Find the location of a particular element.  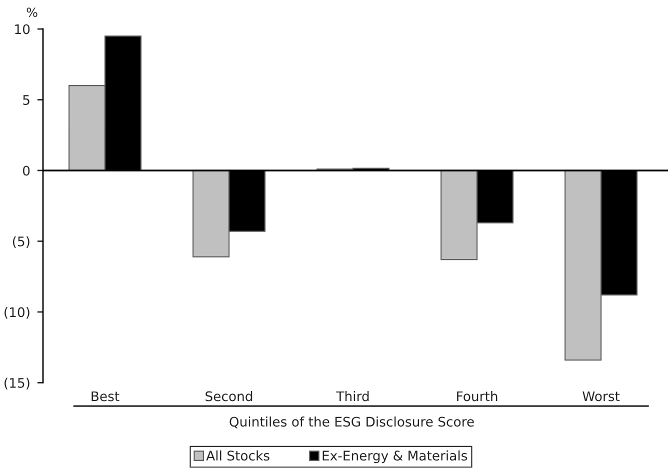

y-tick-label: 10 is located at coordinates (22, 29).